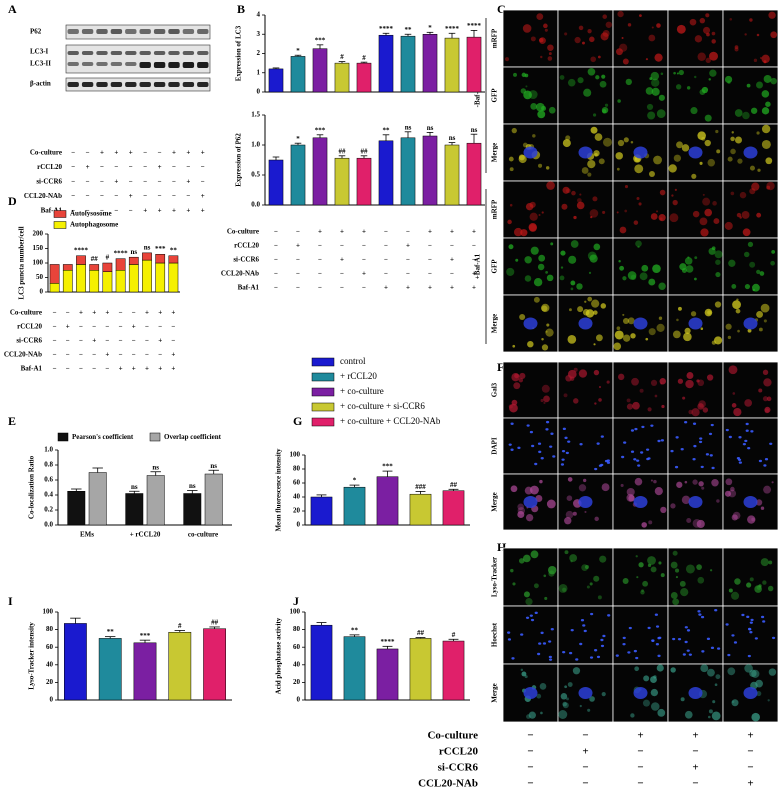 This screenshot has width=784, height=793. I want to click on condition-label: si-CCR6, so click(246, 260).